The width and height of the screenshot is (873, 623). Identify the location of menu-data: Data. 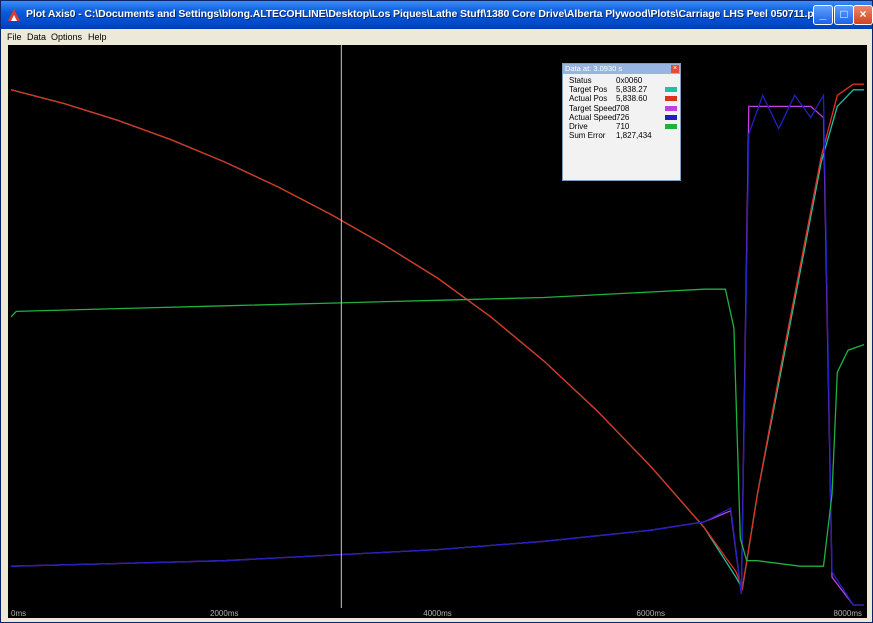
(37, 37).